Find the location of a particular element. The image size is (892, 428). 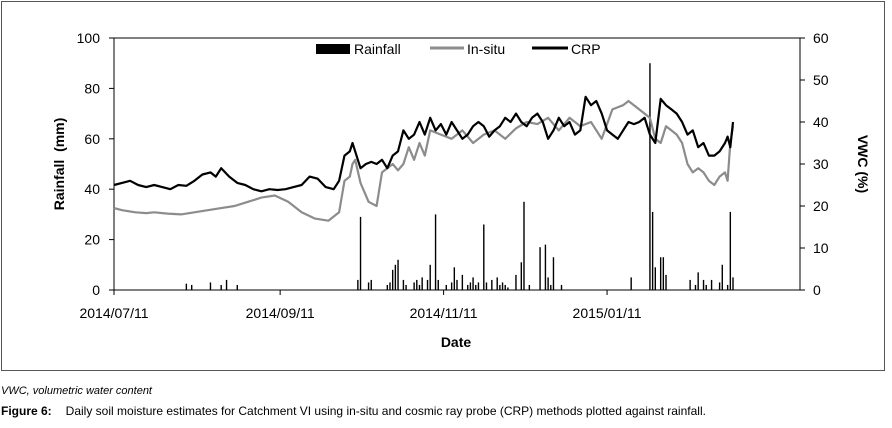

x-axis-label: Date is located at coordinates (456, 342).